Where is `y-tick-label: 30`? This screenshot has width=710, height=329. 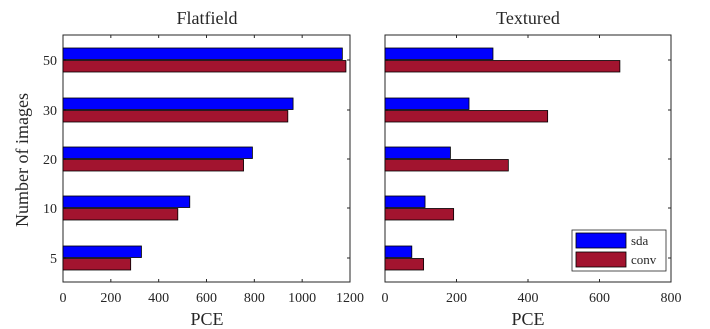
y-tick-label: 30 is located at coordinates (50, 111).